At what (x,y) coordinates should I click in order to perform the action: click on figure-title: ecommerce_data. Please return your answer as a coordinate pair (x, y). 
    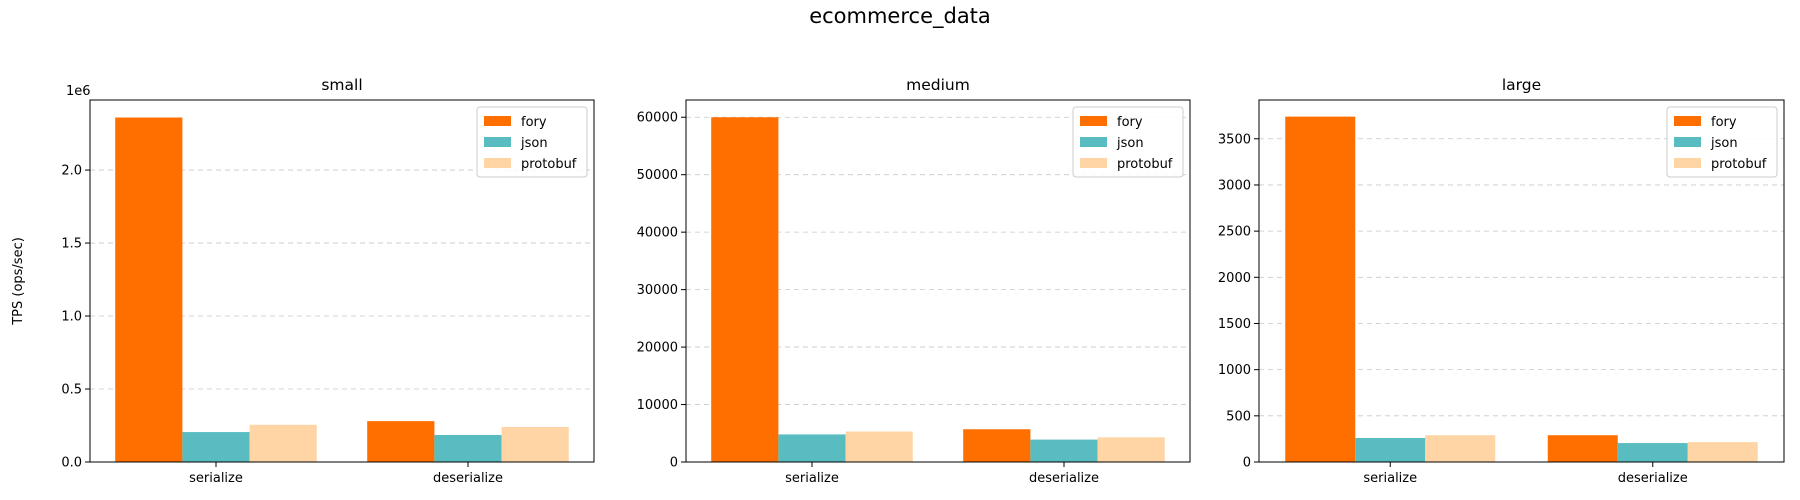
    Looking at the image, I should click on (900, 16).